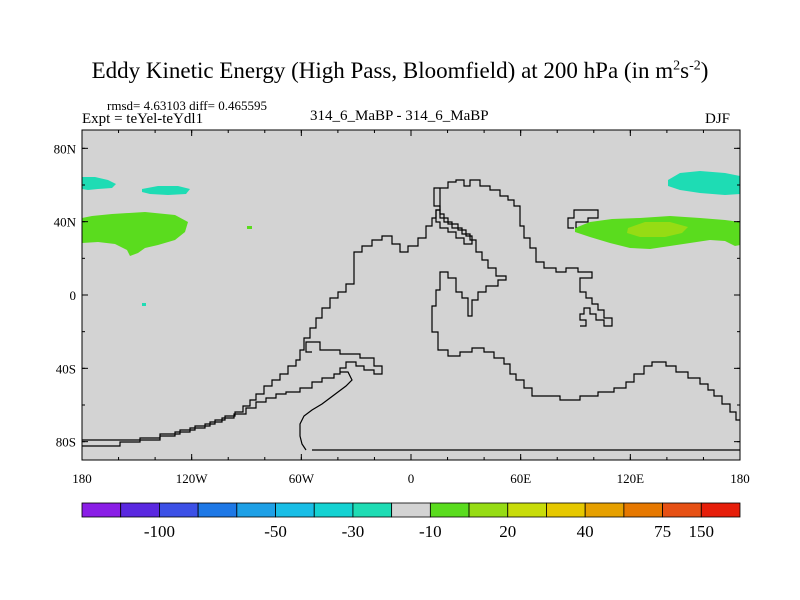  I want to click on y-tick-label: 80S, so click(66, 442).